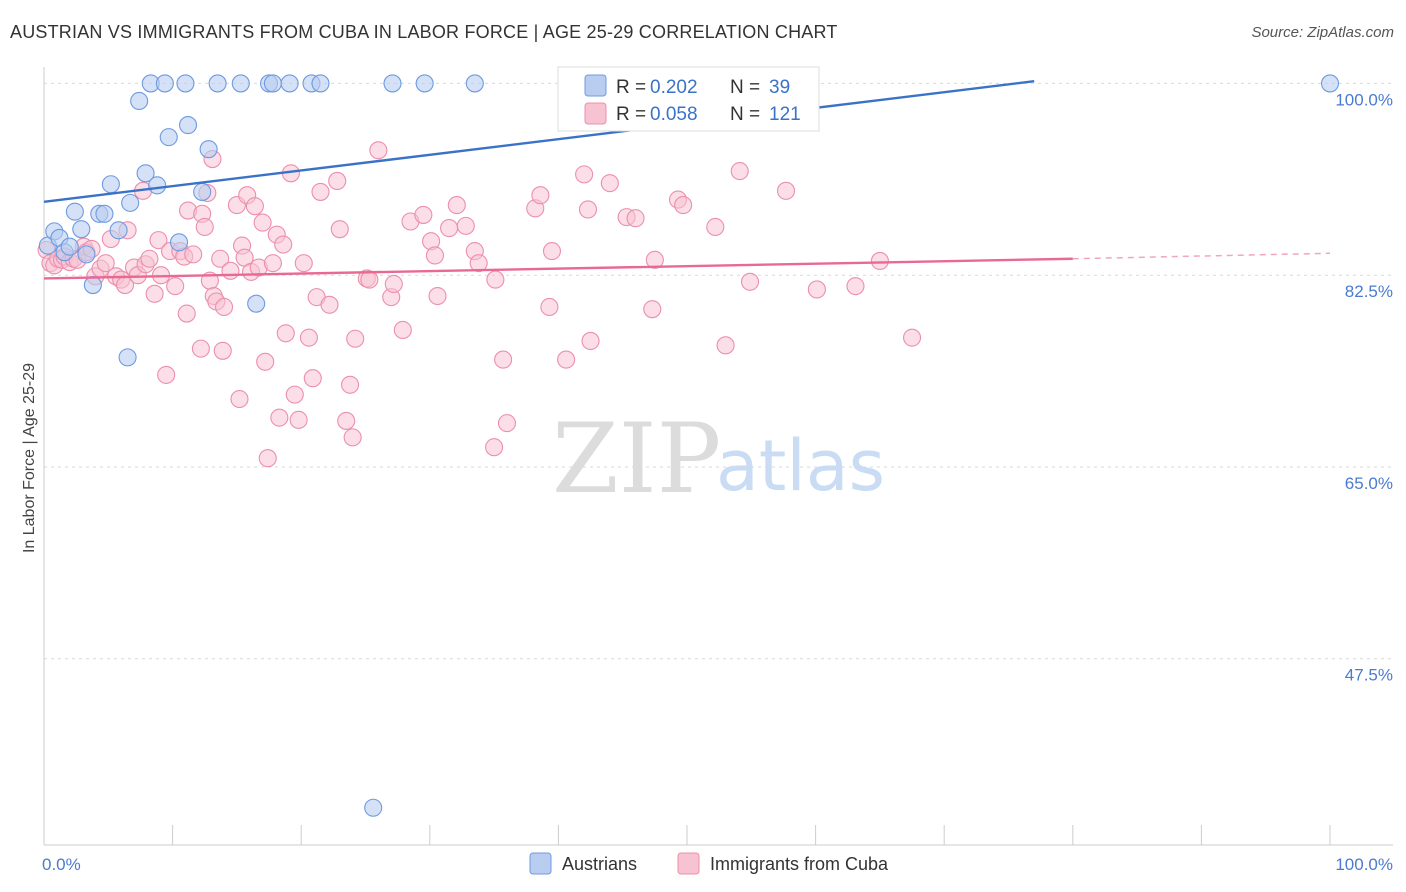 The width and height of the screenshot is (1406, 892). I want to click on legend-r-value-austrians: 0.202, so click(674, 87).